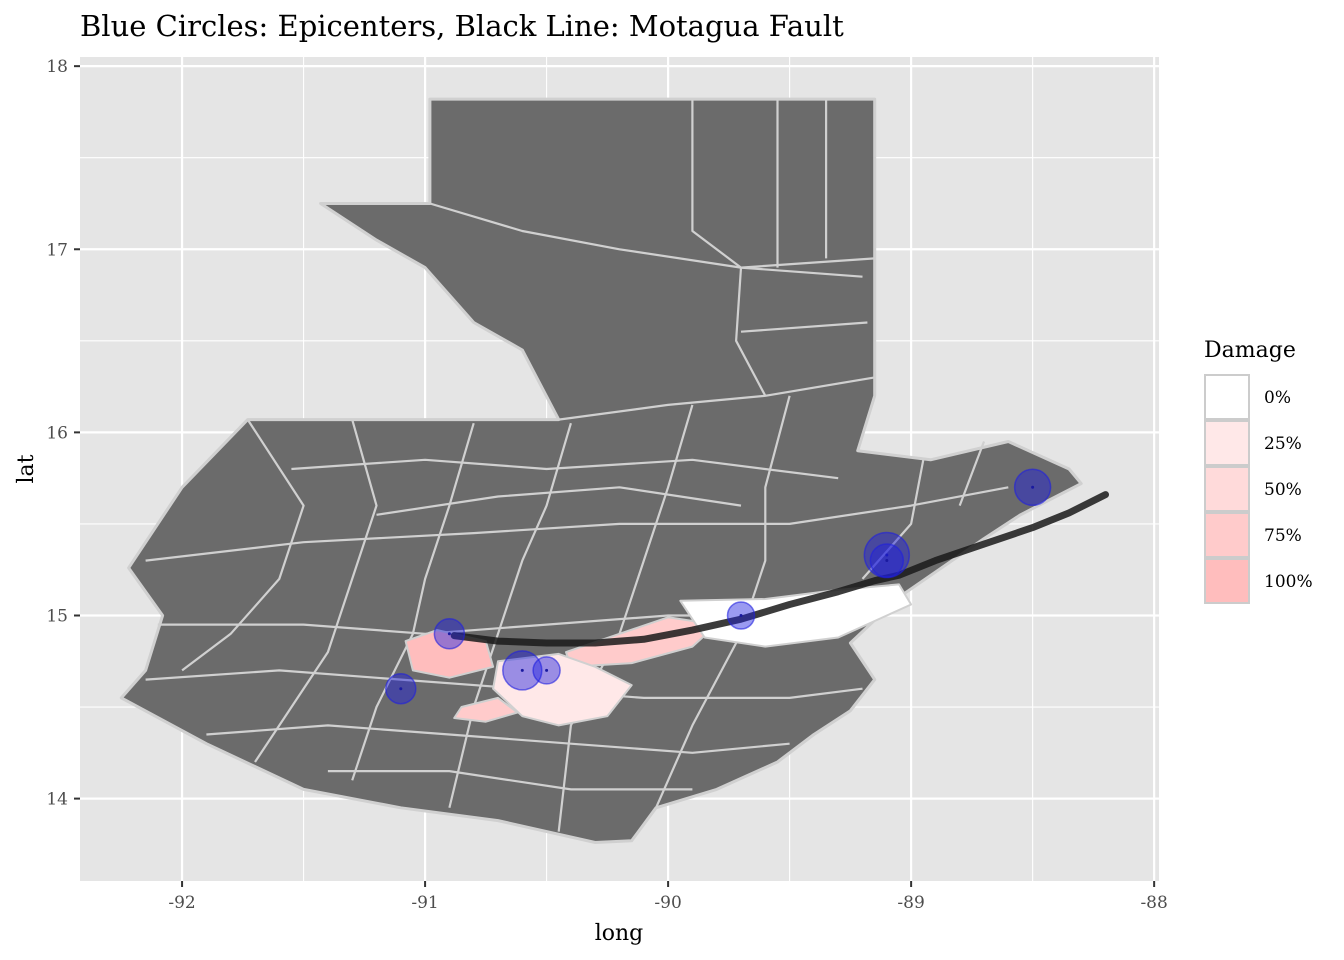 The image size is (1344, 960). I want to click on legend-label: 75%, so click(1283, 536).